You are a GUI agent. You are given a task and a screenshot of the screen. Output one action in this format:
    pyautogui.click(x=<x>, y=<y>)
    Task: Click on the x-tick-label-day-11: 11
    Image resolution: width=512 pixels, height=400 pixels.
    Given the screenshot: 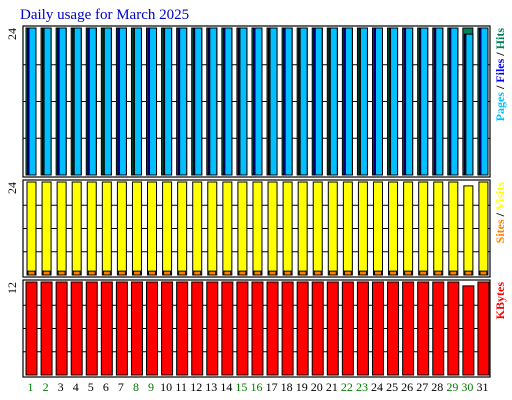 What is the action you would take?
    pyautogui.click(x=181, y=387)
    